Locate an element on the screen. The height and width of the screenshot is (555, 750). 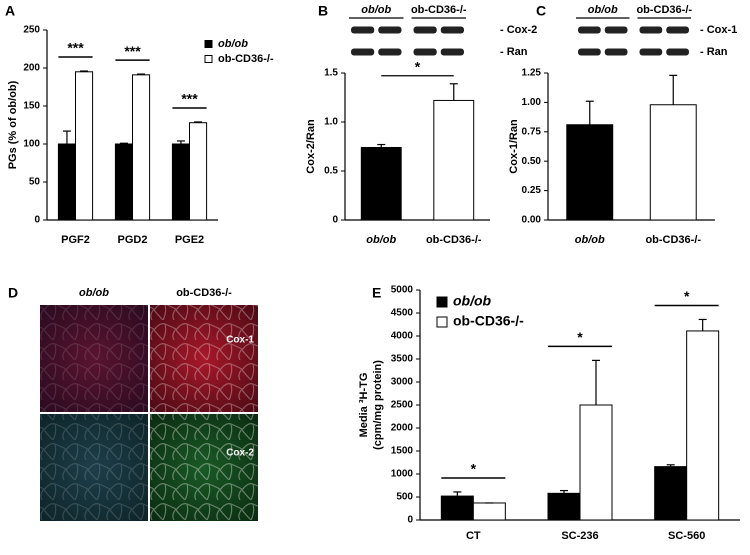
y-tick-label: 100 is located at coordinates (31, 144).